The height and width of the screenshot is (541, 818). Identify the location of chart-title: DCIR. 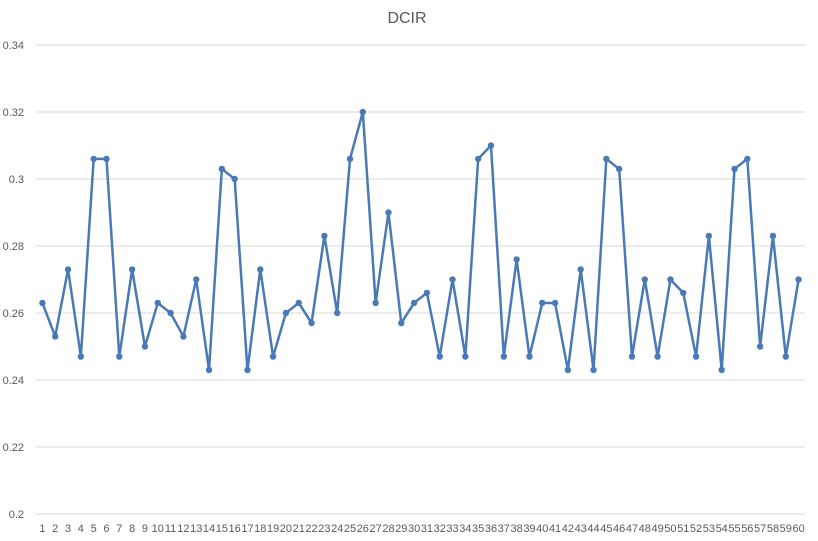
(406, 18).